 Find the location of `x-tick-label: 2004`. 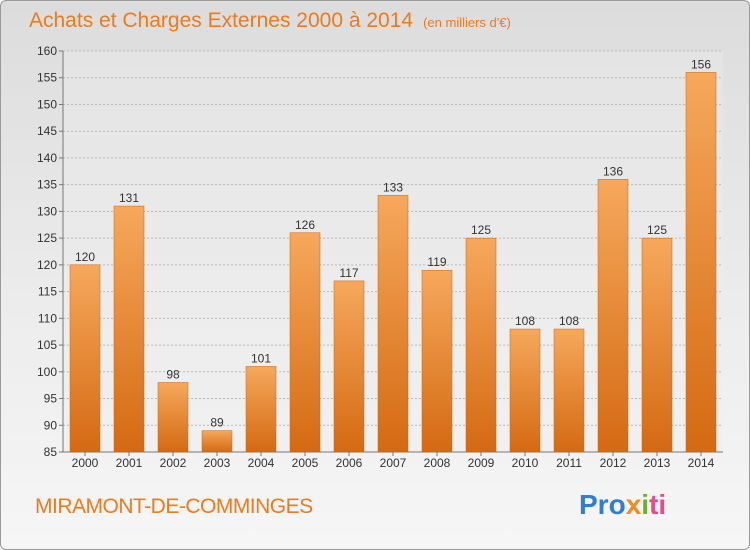

x-tick-label: 2004 is located at coordinates (261, 463).